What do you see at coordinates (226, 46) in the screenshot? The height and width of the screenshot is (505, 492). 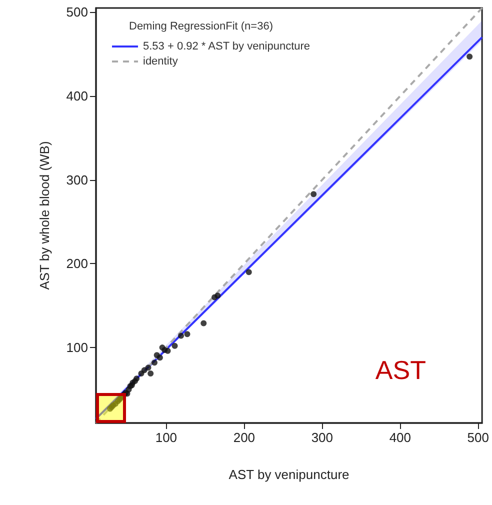 I see `legend-label: 5.53 + 0.92 * AST by venipuncture` at bounding box center [226, 46].